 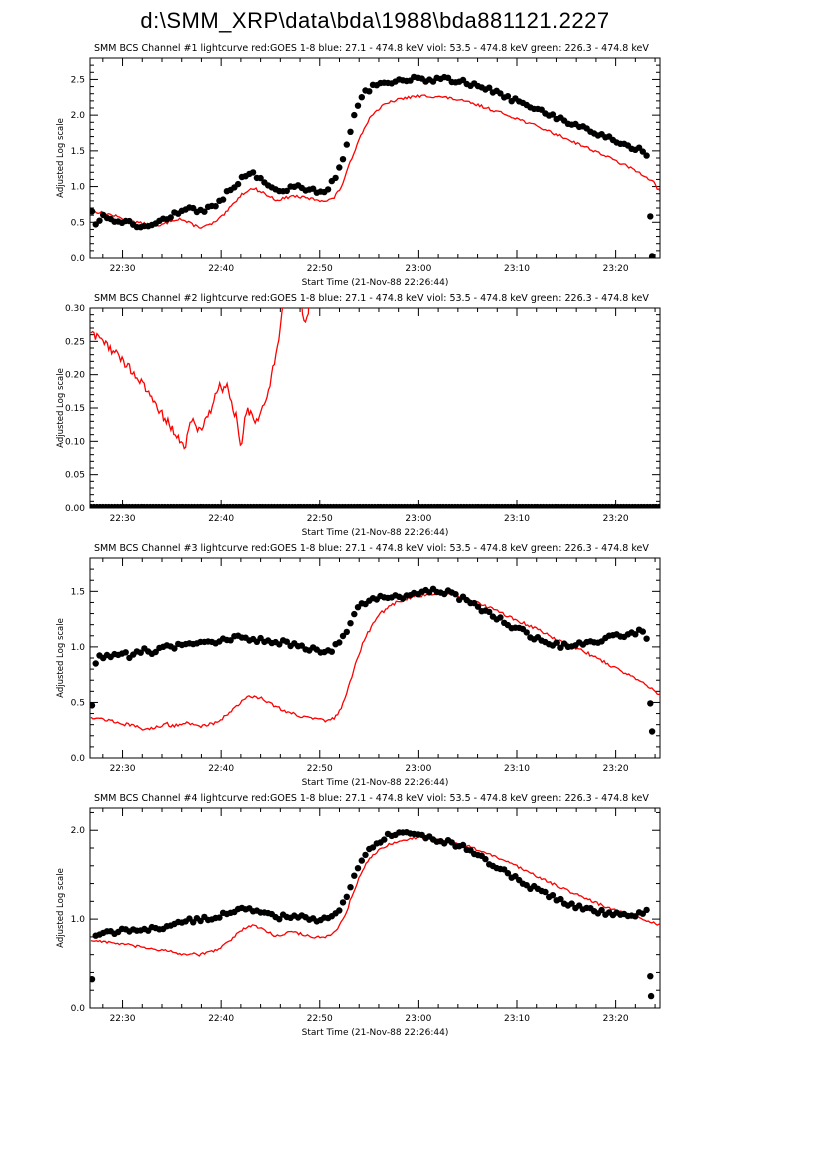 I want to click on page-title: d:\SMM_XRP\data\bda\1988\bda881121.2227, so click(x=375, y=20).